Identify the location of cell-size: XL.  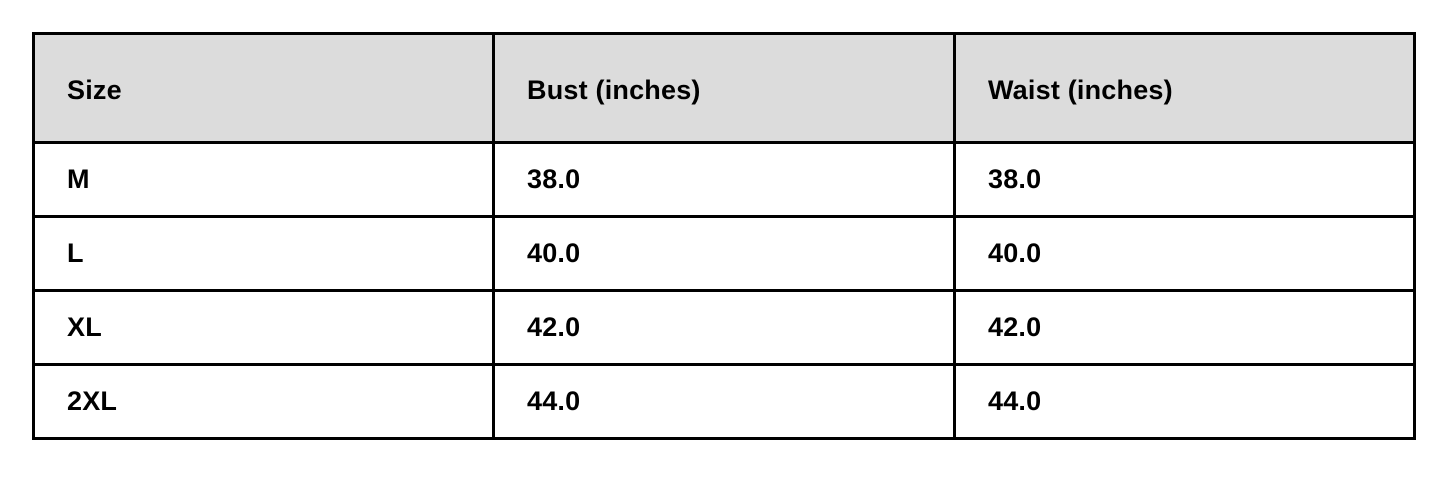
(263, 327).